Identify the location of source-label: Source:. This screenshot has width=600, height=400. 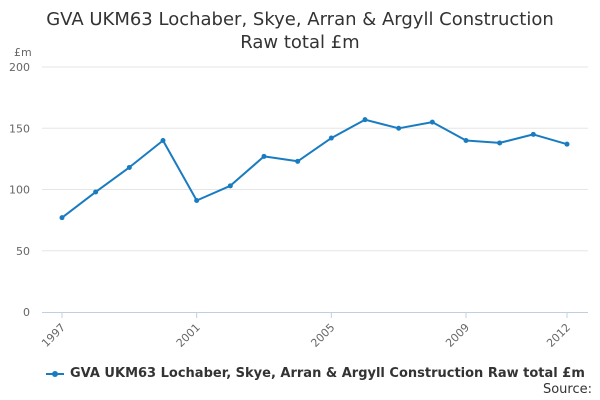
(567, 389).